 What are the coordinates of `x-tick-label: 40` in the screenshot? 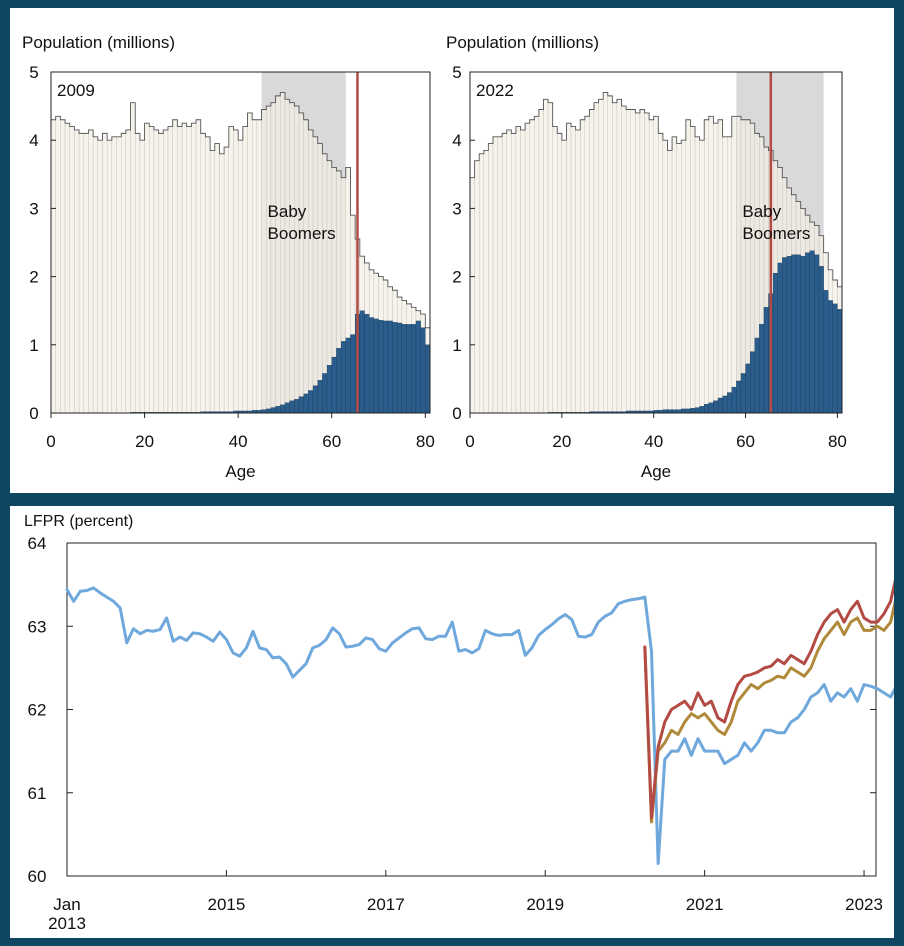 It's located at (238, 441).